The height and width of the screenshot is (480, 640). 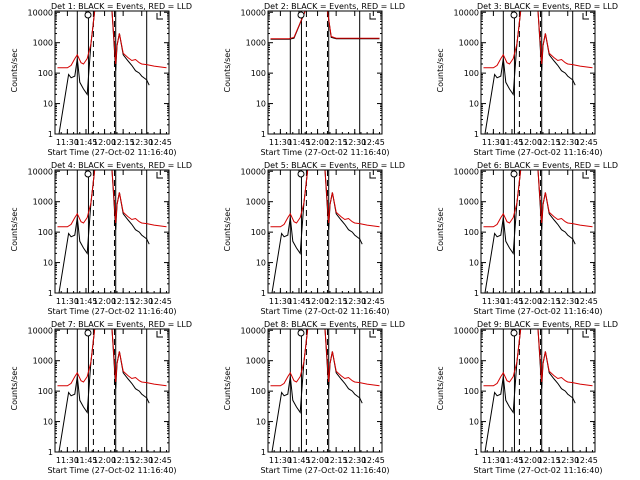 I want to click on panel-title: Det 3: BLACK = Events, RED = LLD, so click(x=547, y=6).